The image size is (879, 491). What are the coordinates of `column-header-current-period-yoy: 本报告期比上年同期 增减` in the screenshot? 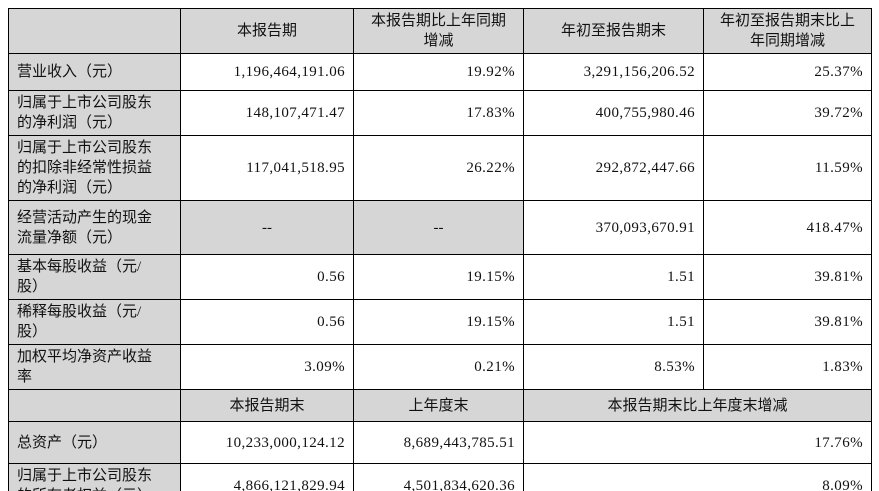 It's located at (438, 31).